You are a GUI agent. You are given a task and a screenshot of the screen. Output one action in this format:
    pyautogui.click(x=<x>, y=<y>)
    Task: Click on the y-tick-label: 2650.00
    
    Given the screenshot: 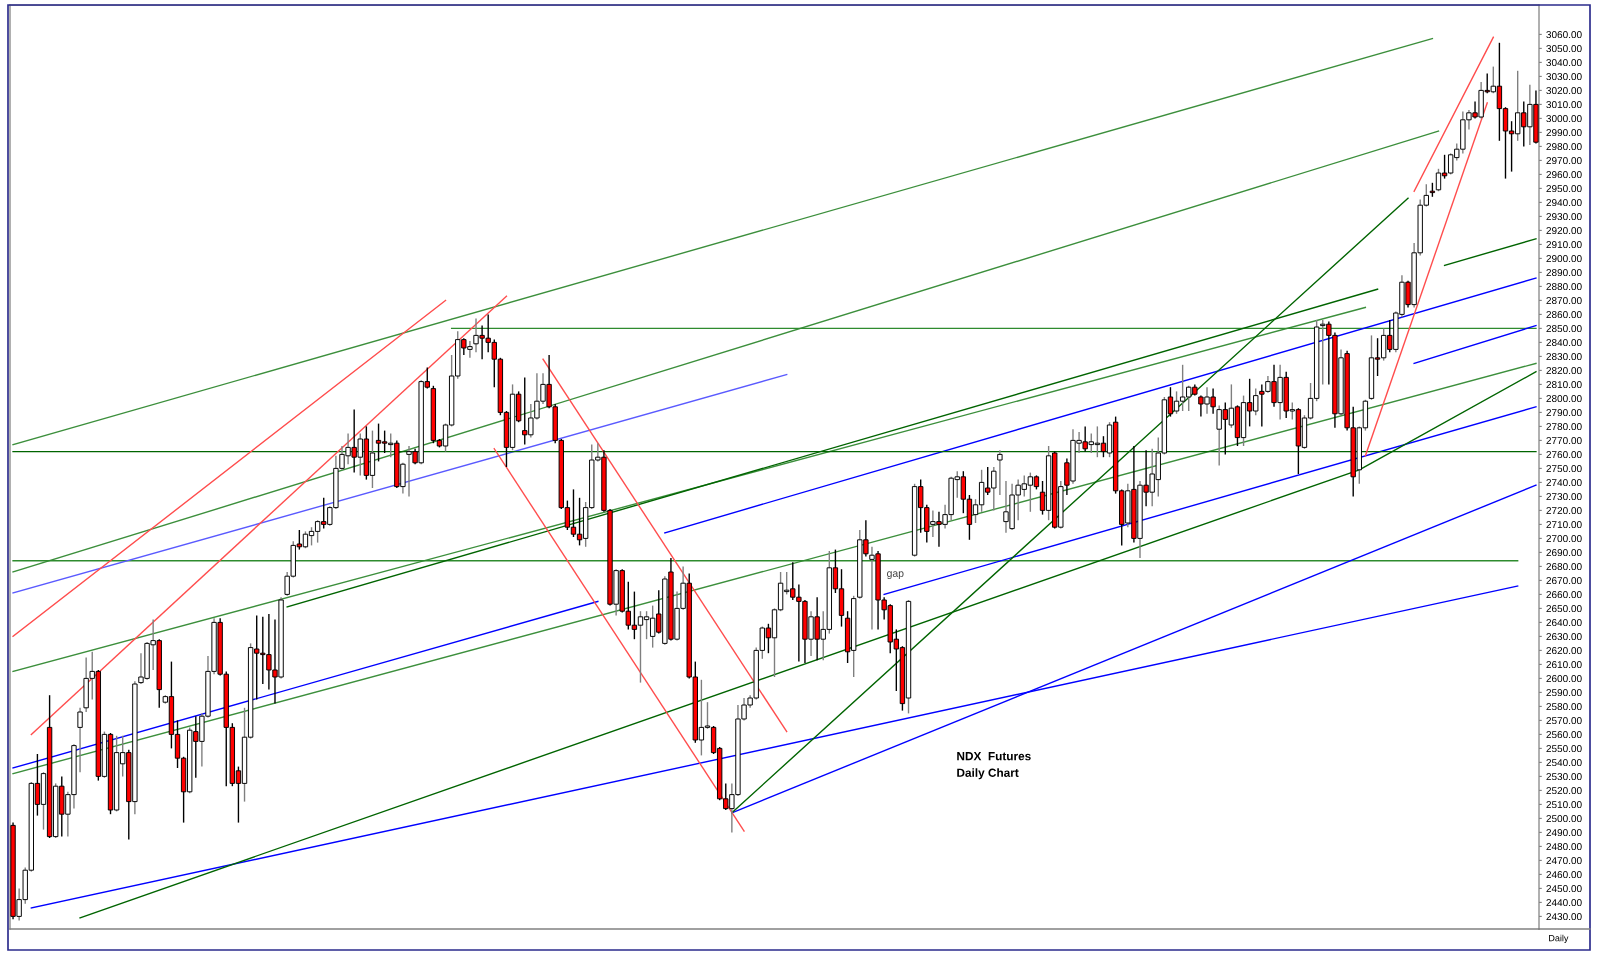 What is the action you would take?
    pyautogui.click(x=1564, y=609)
    